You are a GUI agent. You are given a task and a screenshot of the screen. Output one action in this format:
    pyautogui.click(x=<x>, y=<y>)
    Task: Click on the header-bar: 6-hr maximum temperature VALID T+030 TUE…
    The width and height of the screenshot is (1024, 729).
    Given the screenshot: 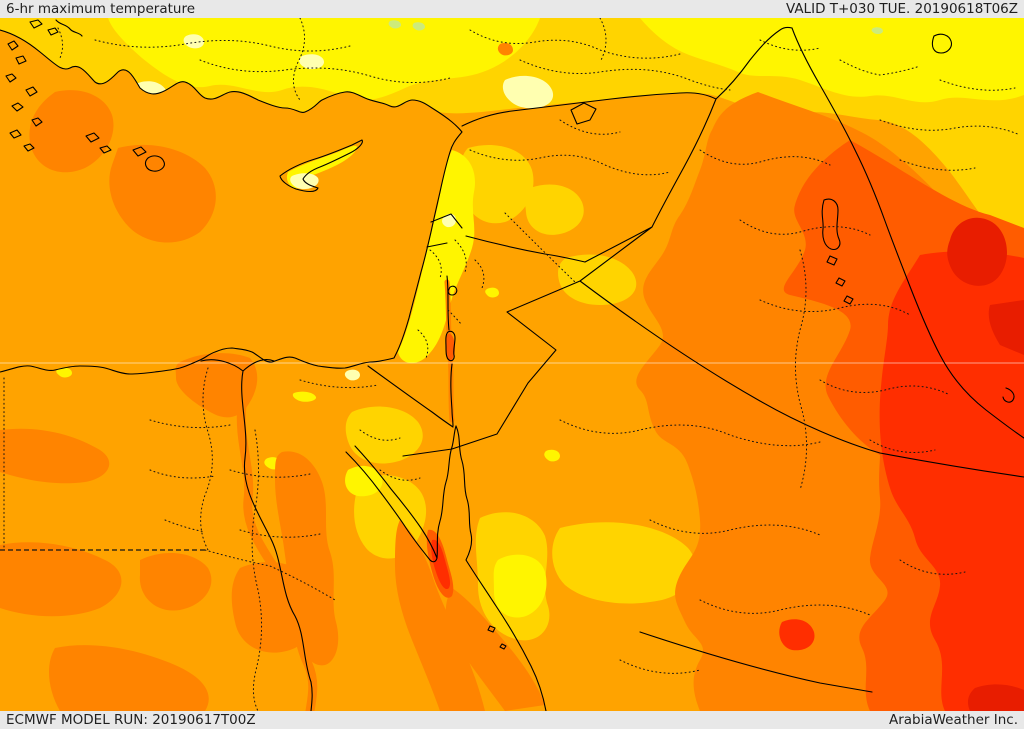 What is the action you would take?
    pyautogui.click(x=512, y=9)
    